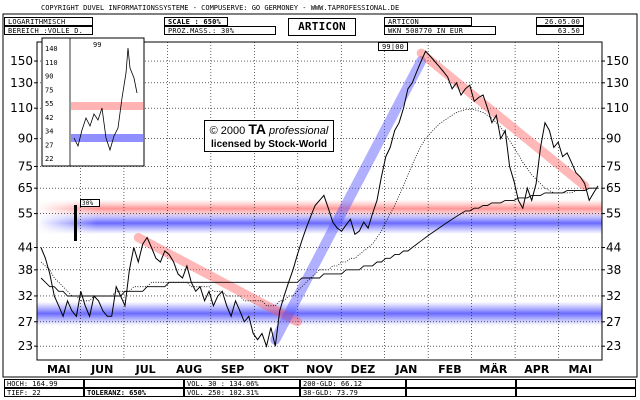 This screenshot has height=400, width=640. I want to click on inset-year-label: 99, so click(97, 45).